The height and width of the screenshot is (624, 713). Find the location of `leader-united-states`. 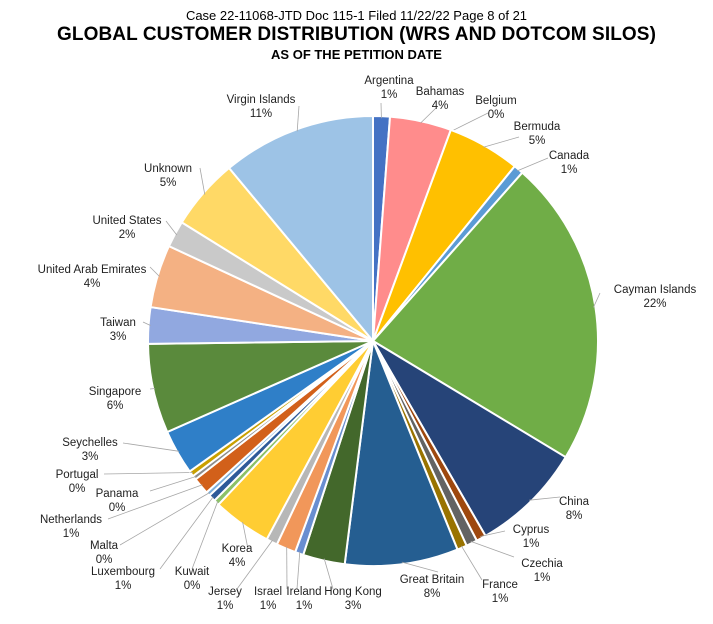

leader-united-states is located at coordinates (171, 228).